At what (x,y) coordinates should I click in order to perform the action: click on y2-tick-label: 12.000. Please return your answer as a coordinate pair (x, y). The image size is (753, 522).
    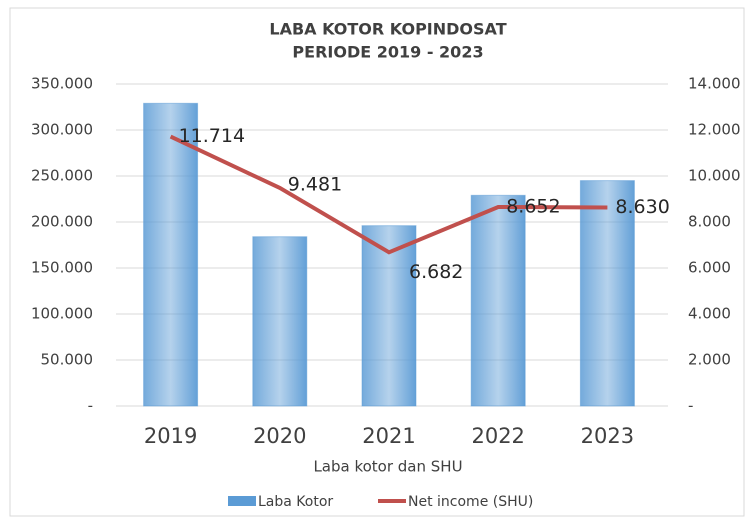
    Looking at the image, I should click on (714, 130).